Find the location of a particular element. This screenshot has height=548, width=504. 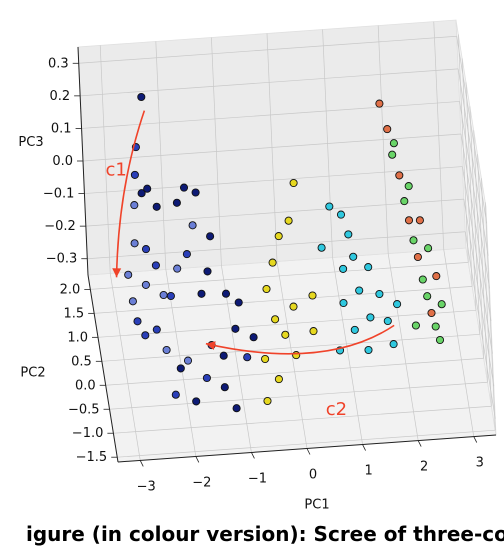

y-axis-line is located at coordinates (103, 368).